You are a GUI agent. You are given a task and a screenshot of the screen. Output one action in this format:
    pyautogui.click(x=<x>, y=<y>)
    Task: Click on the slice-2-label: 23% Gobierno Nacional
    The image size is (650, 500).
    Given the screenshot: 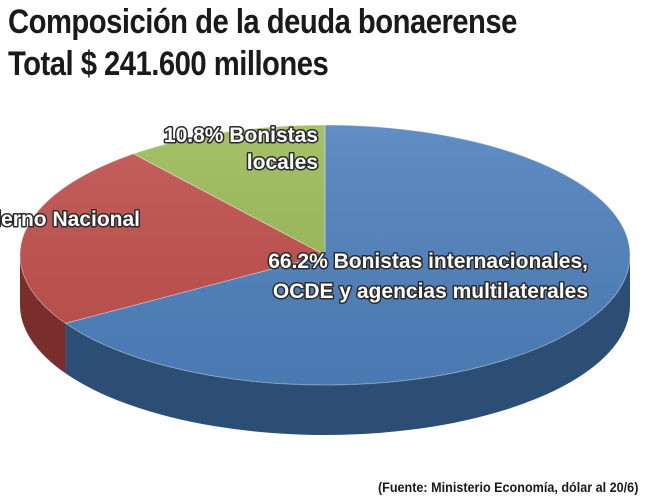 What is the action you would take?
    pyautogui.click(x=70, y=219)
    